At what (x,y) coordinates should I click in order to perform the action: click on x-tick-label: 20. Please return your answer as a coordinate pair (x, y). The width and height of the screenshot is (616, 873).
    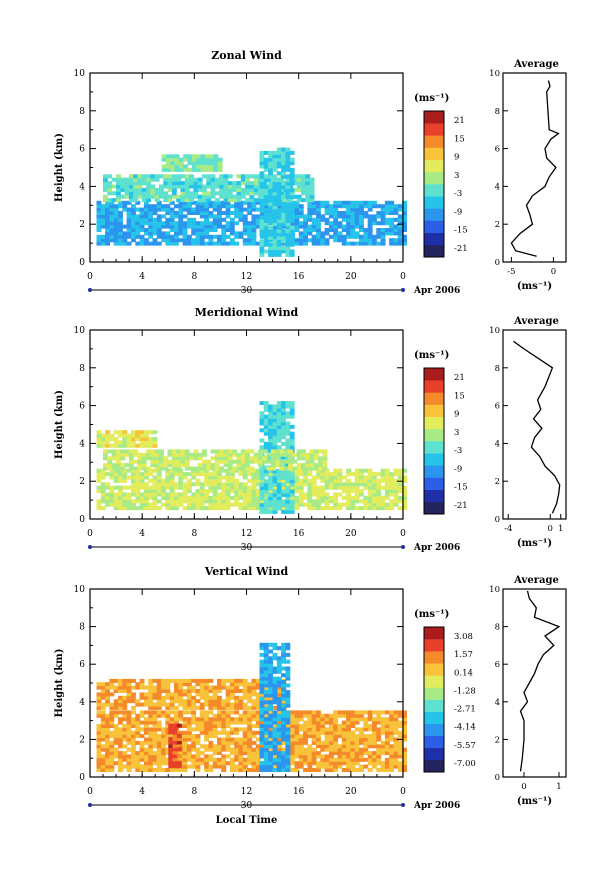
    Looking at the image, I should click on (351, 534).